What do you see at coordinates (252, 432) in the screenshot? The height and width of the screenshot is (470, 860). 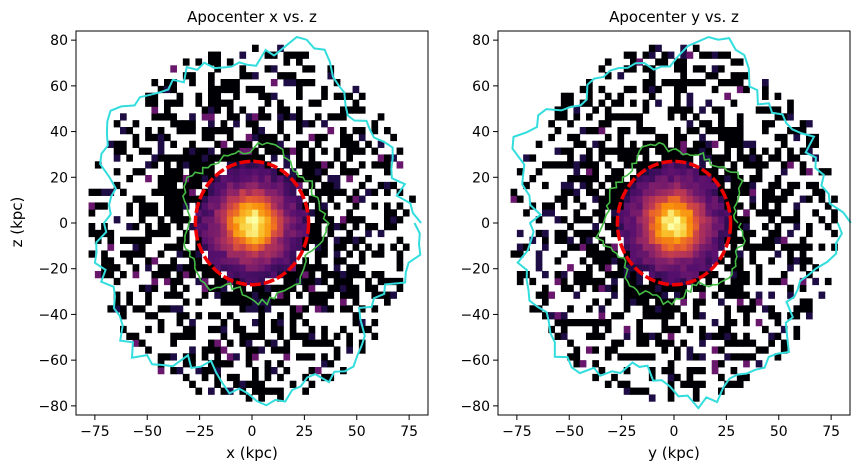 I see `x-tick-label: 0` at bounding box center [252, 432].